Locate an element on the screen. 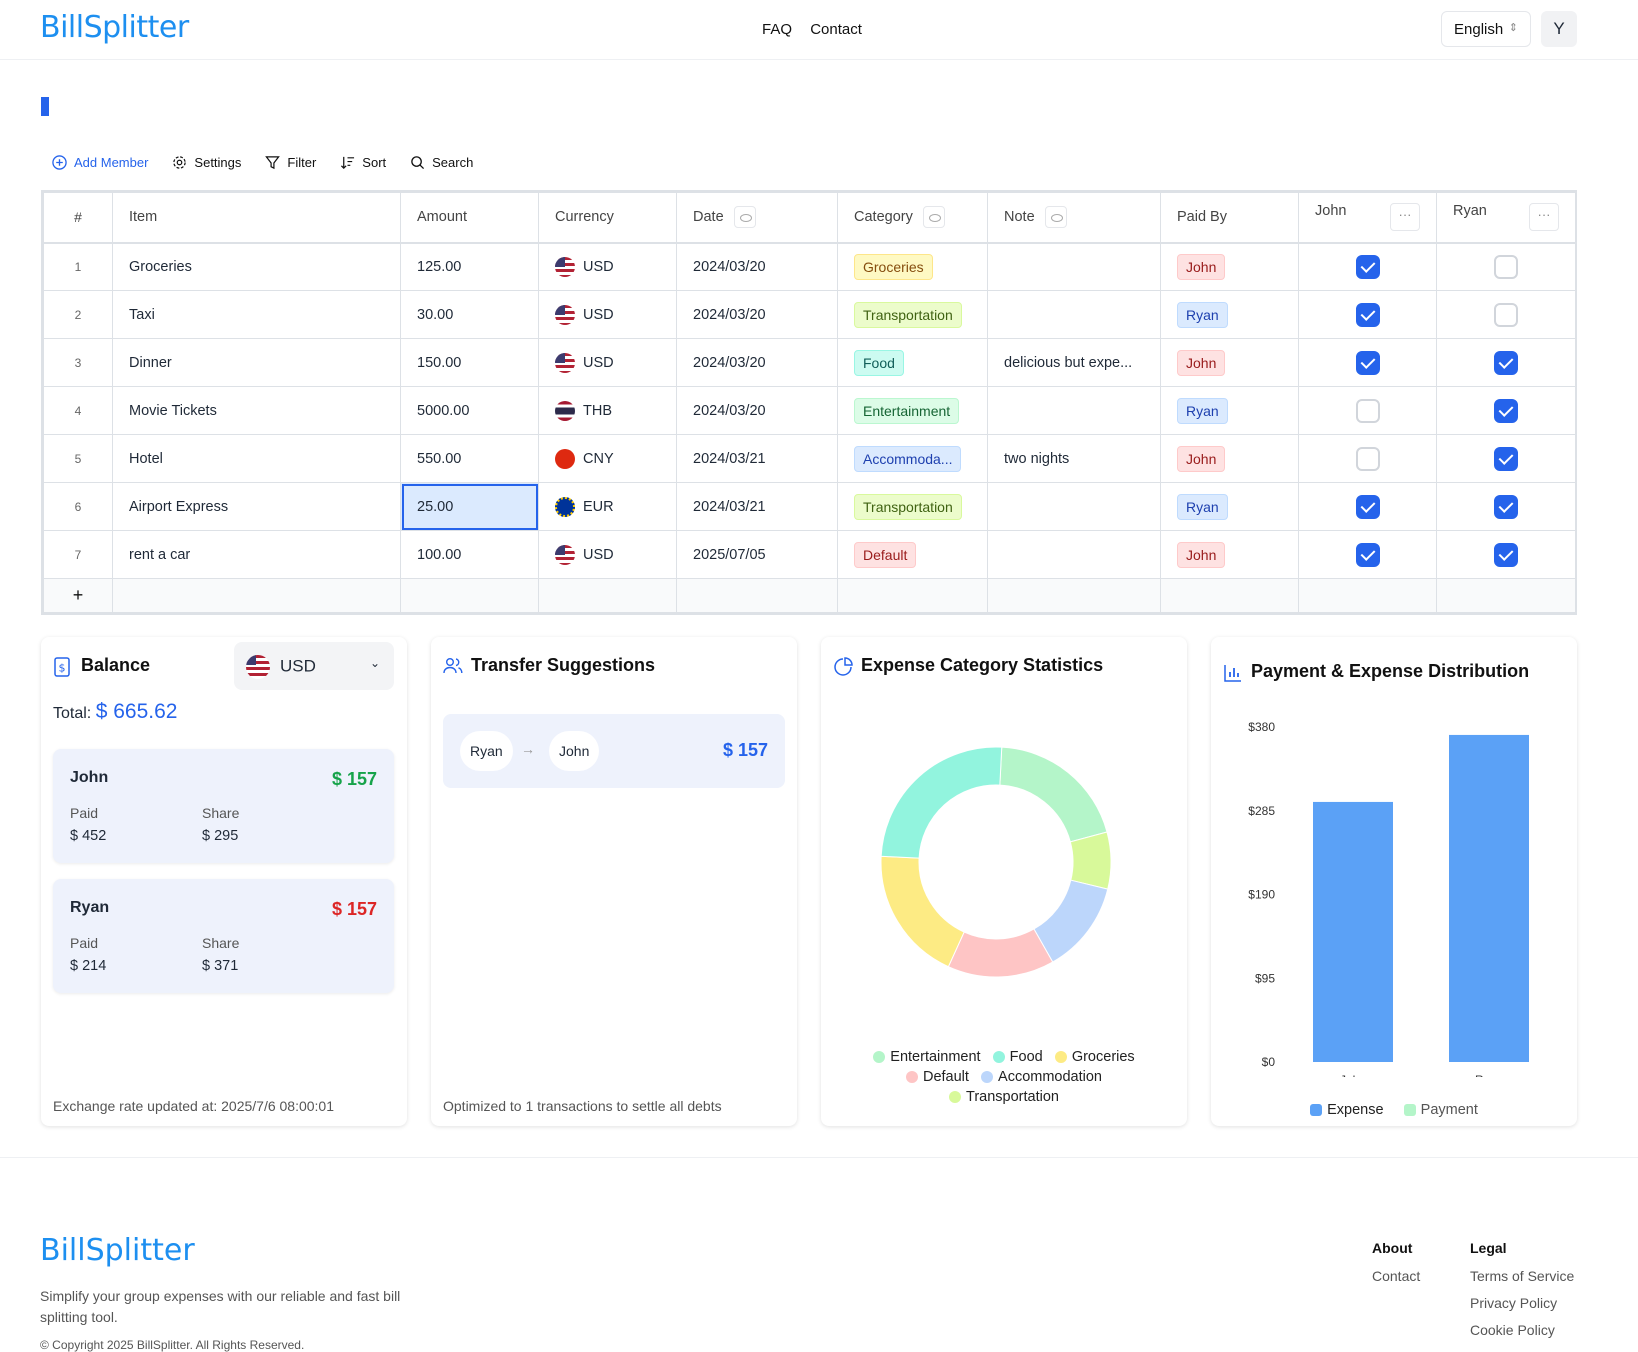  category-cell: Entertainment is located at coordinates (912, 410).